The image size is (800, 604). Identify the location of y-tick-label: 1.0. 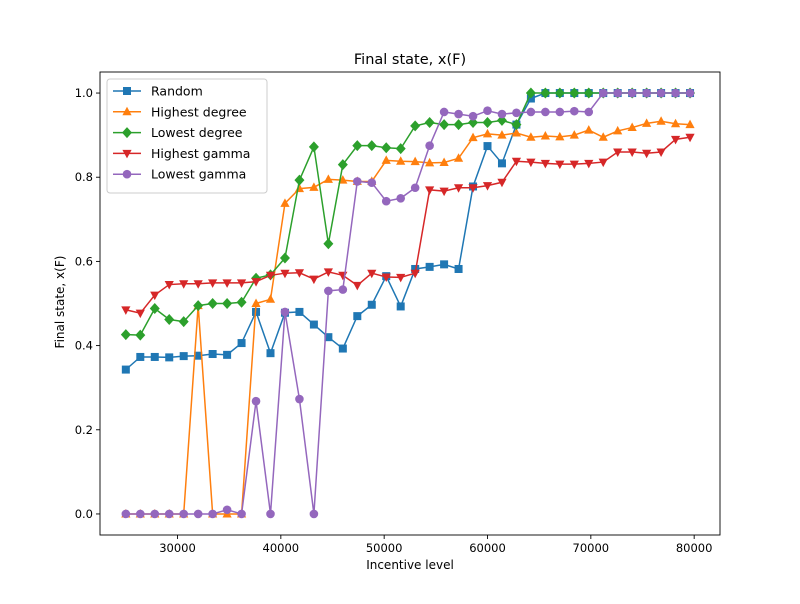
(84, 93).